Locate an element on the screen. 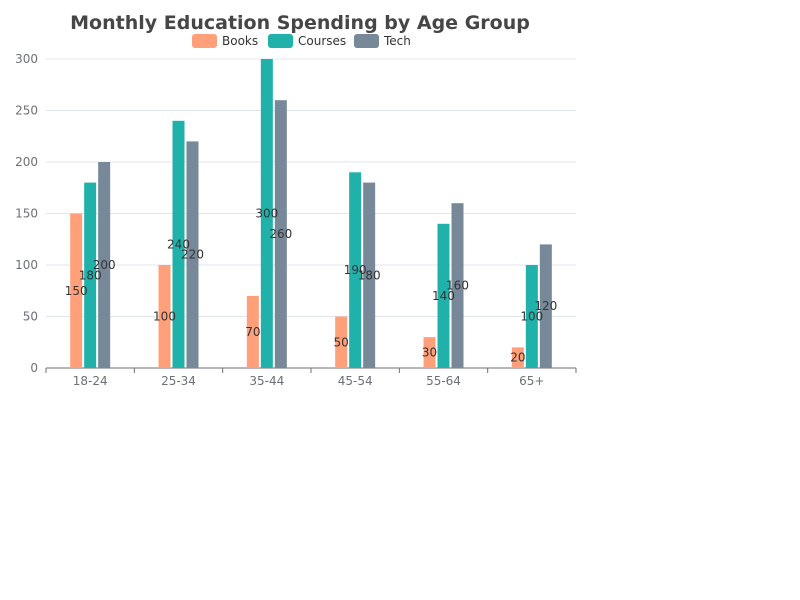 This screenshot has width=800, height=600. data-label: 220 is located at coordinates (192, 255).